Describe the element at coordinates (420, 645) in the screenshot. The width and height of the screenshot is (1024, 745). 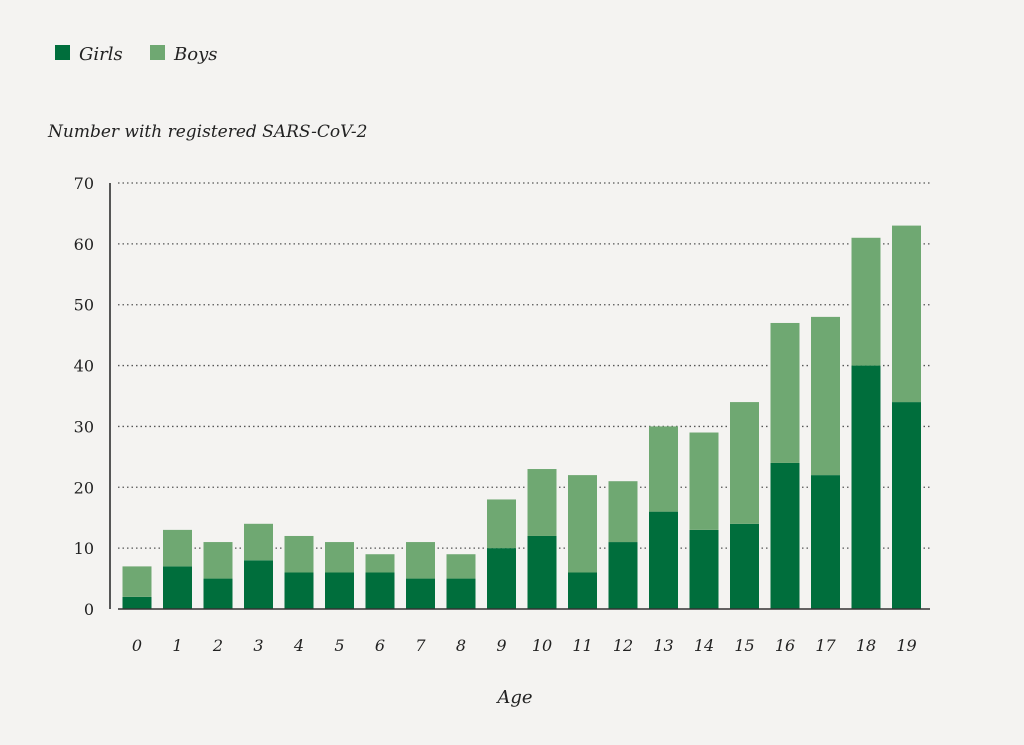
I see `x-tick-label: 7` at that location.